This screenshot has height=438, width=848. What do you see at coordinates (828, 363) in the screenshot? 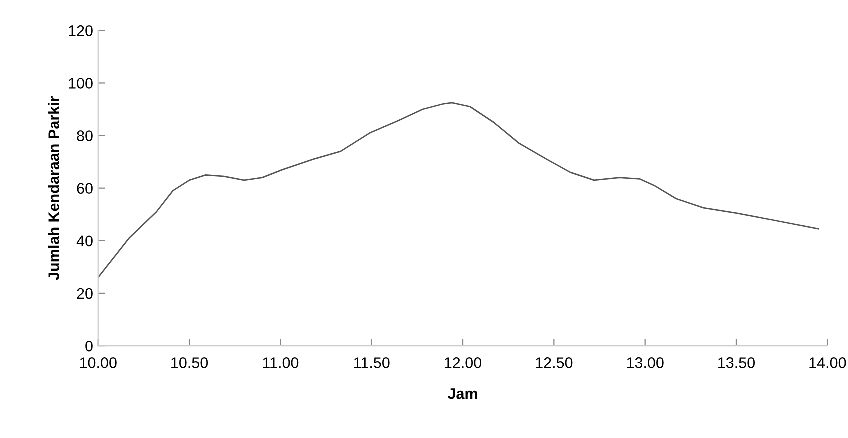
I see `x-tick-label: 14.00` at bounding box center [828, 363].